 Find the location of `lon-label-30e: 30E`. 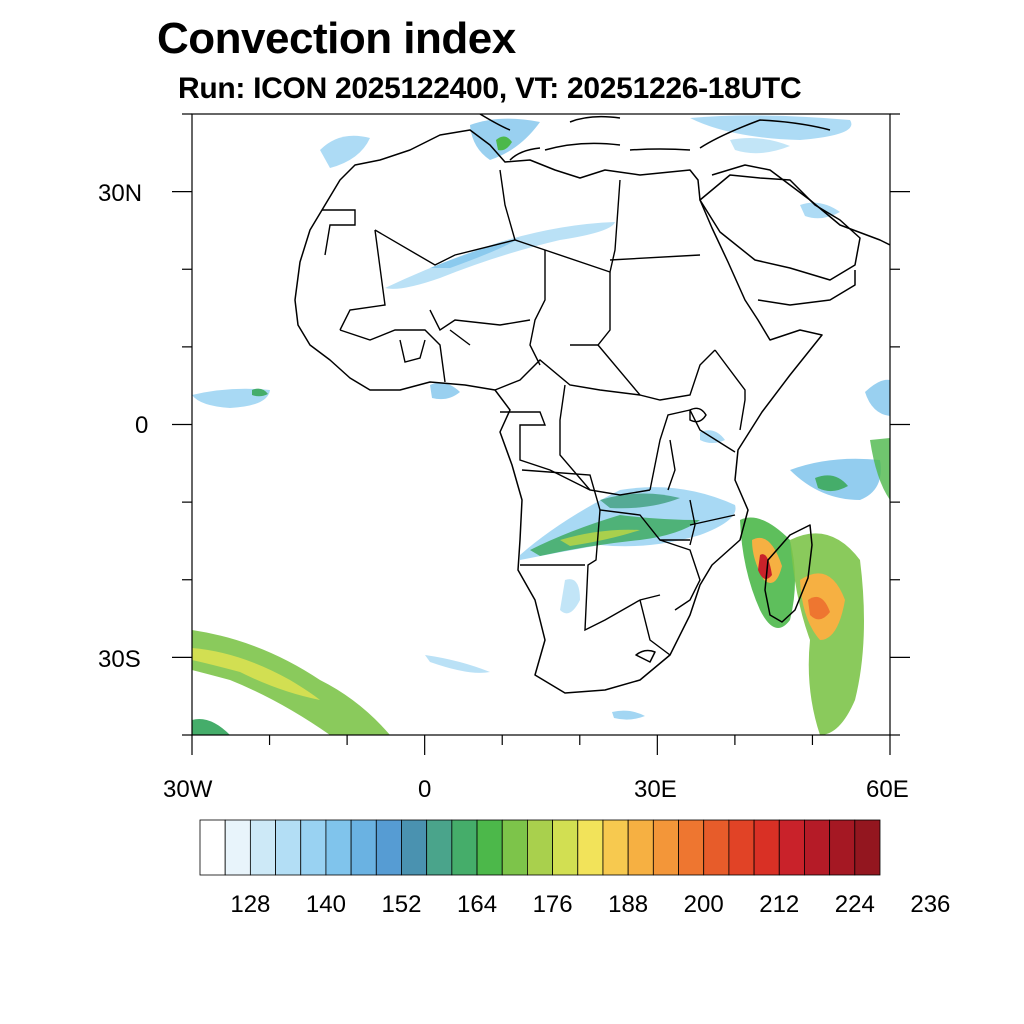

lon-label-30e: 30E is located at coordinates (655, 789).